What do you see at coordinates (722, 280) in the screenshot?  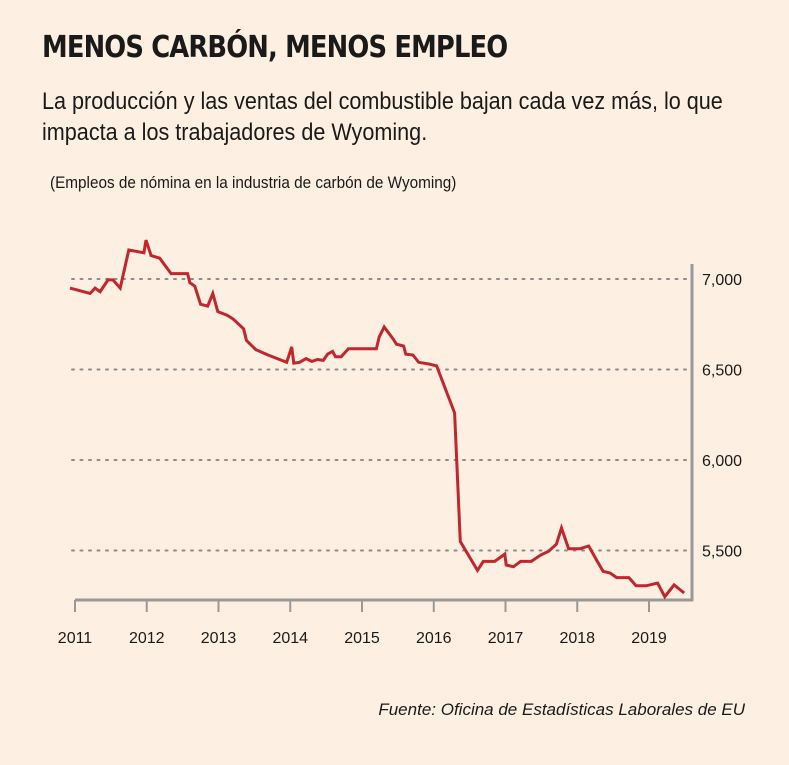 I see `y-tick-label: 7,000` at bounding box center [722, 280].